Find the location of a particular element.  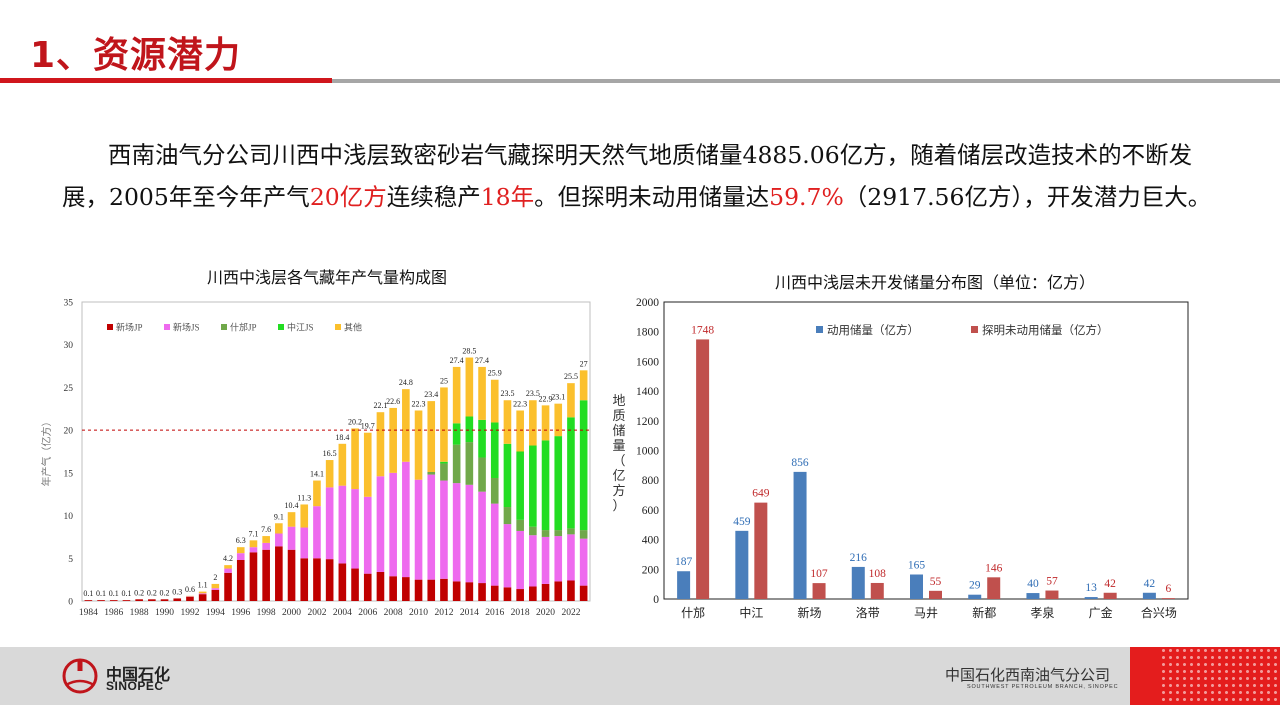

data-label: 40 is located at coordinates (1033, 584).